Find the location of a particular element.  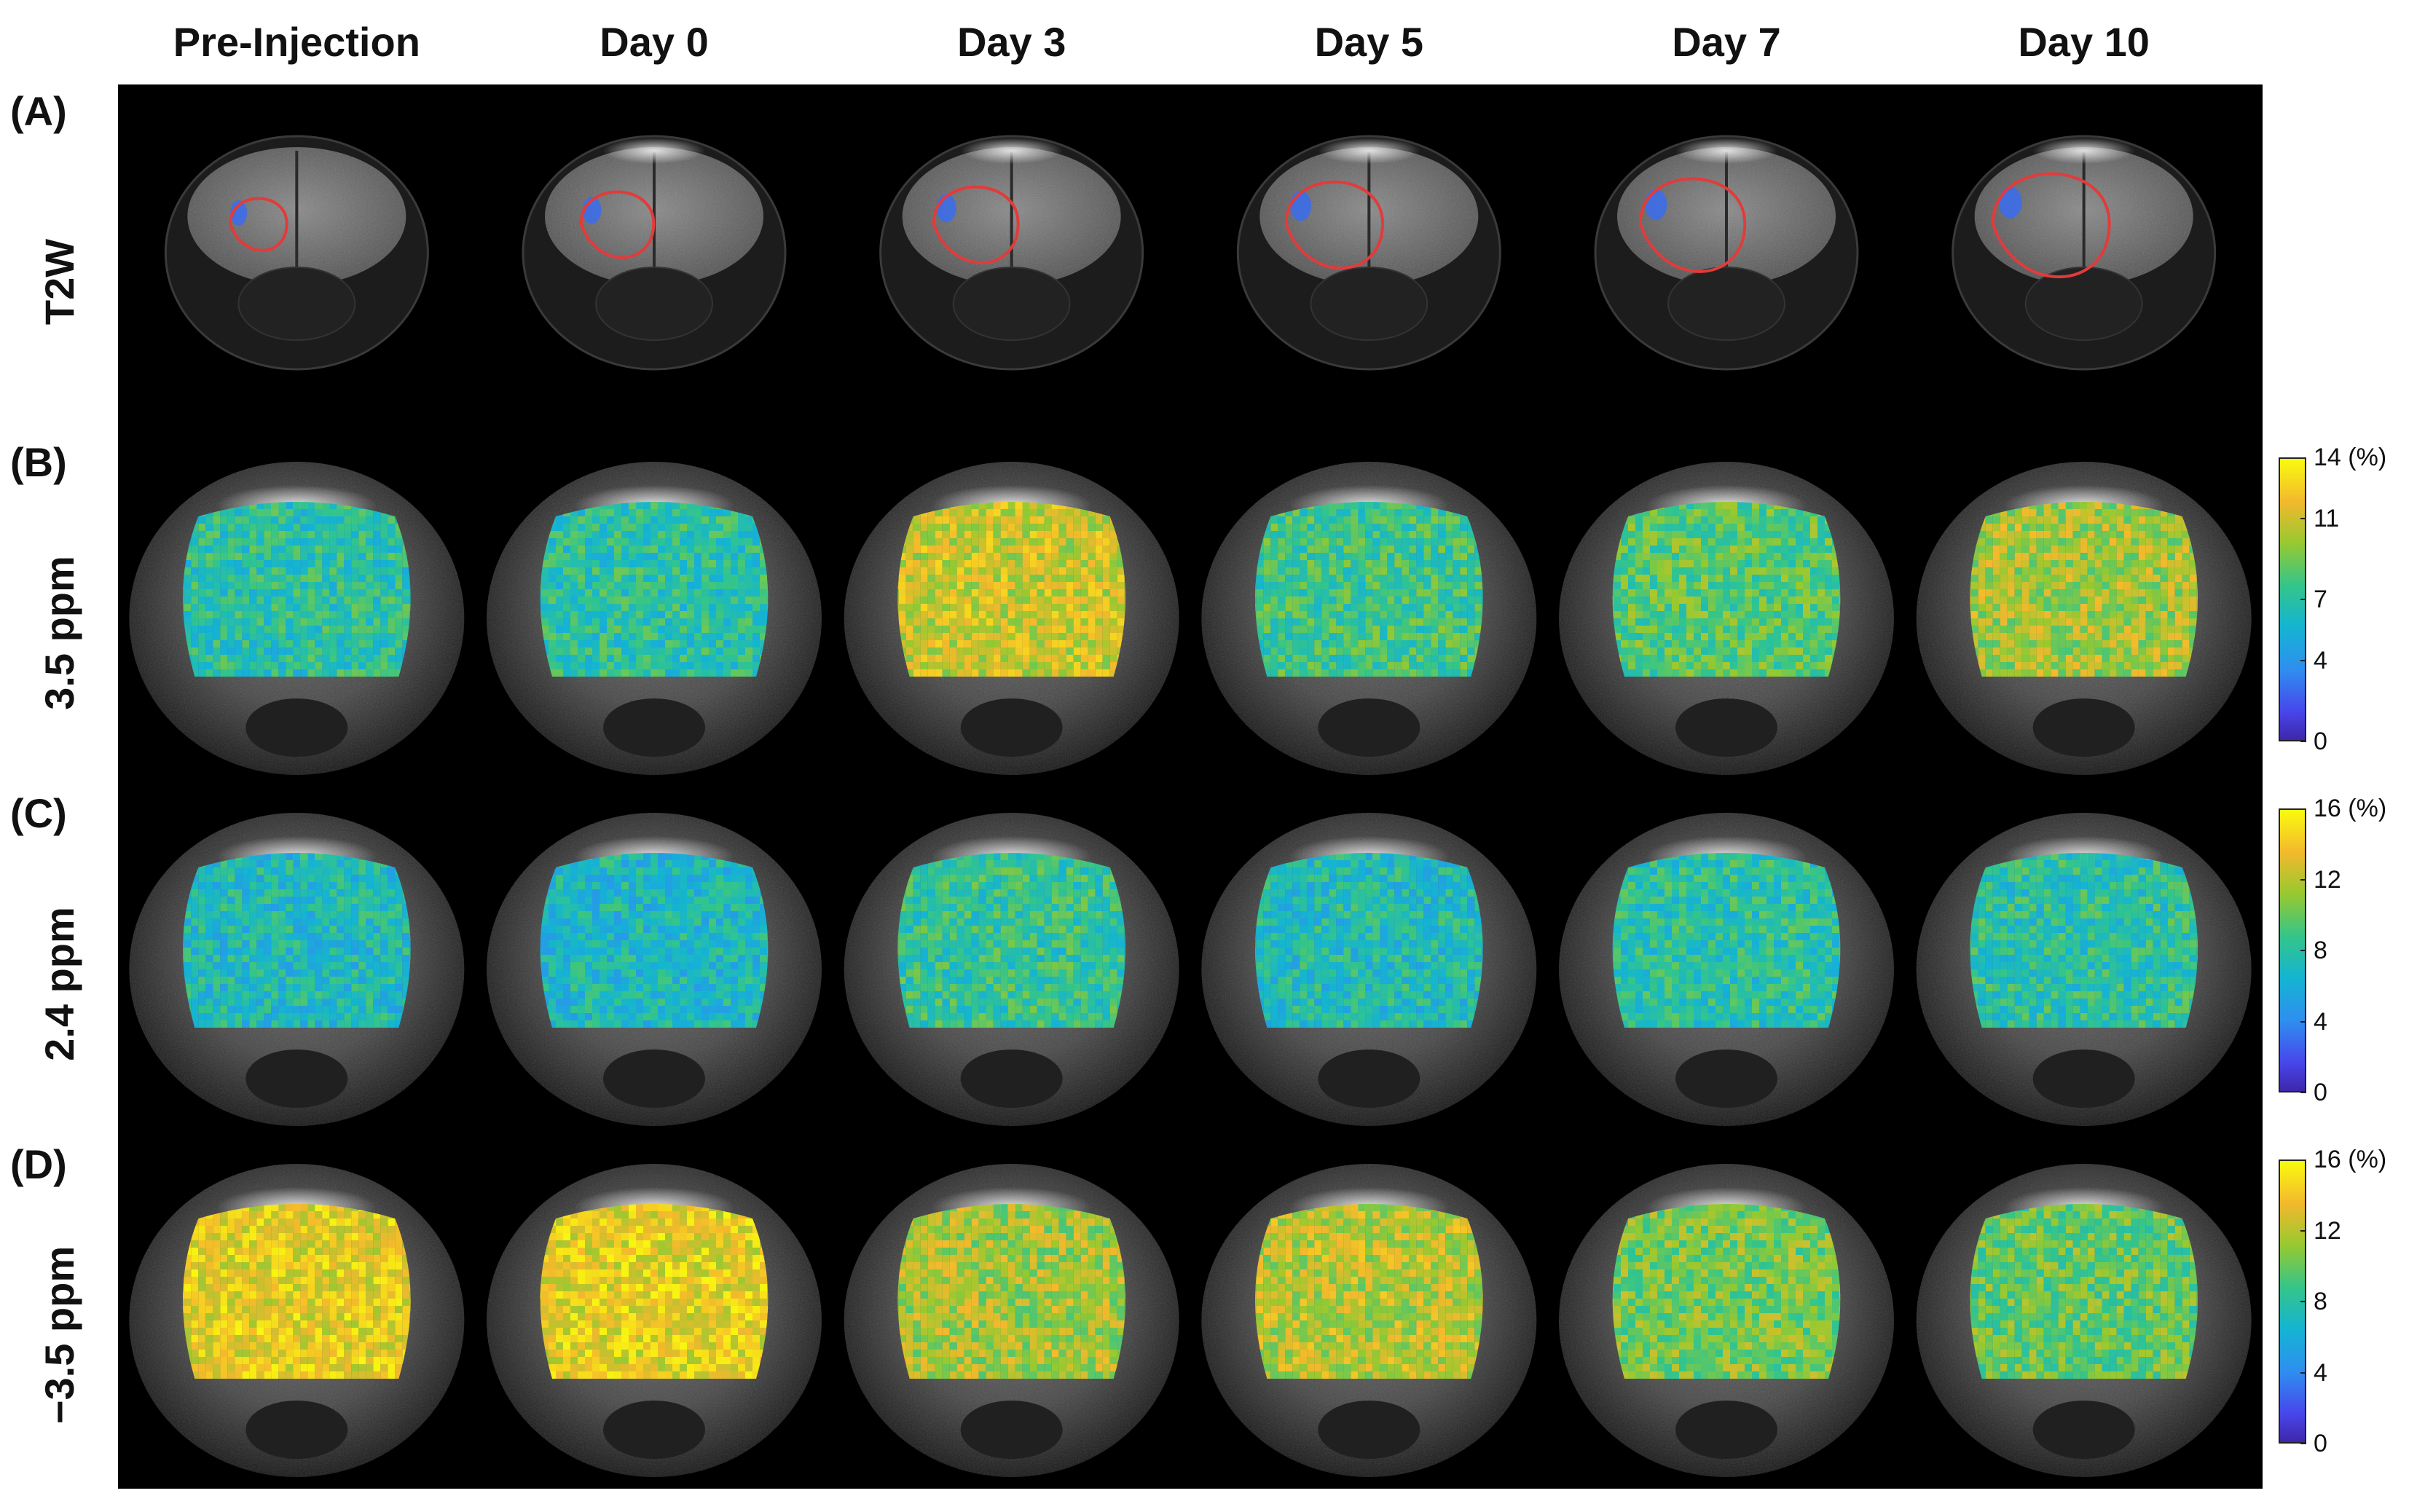

mri-slice-r3-c4 is located at coordinates (1726, 1320).